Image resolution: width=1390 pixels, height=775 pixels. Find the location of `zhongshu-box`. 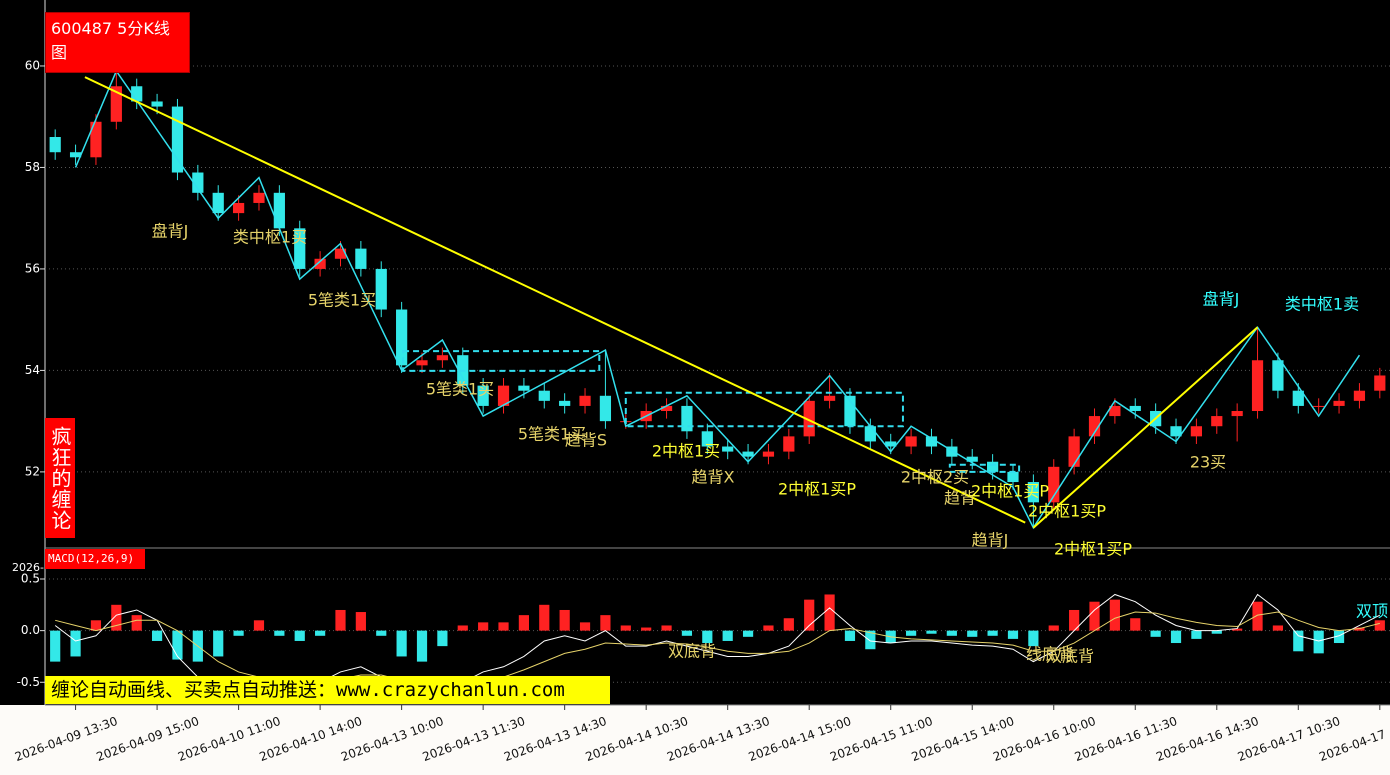

zhongshu-box is located at coordinates (501, 361).